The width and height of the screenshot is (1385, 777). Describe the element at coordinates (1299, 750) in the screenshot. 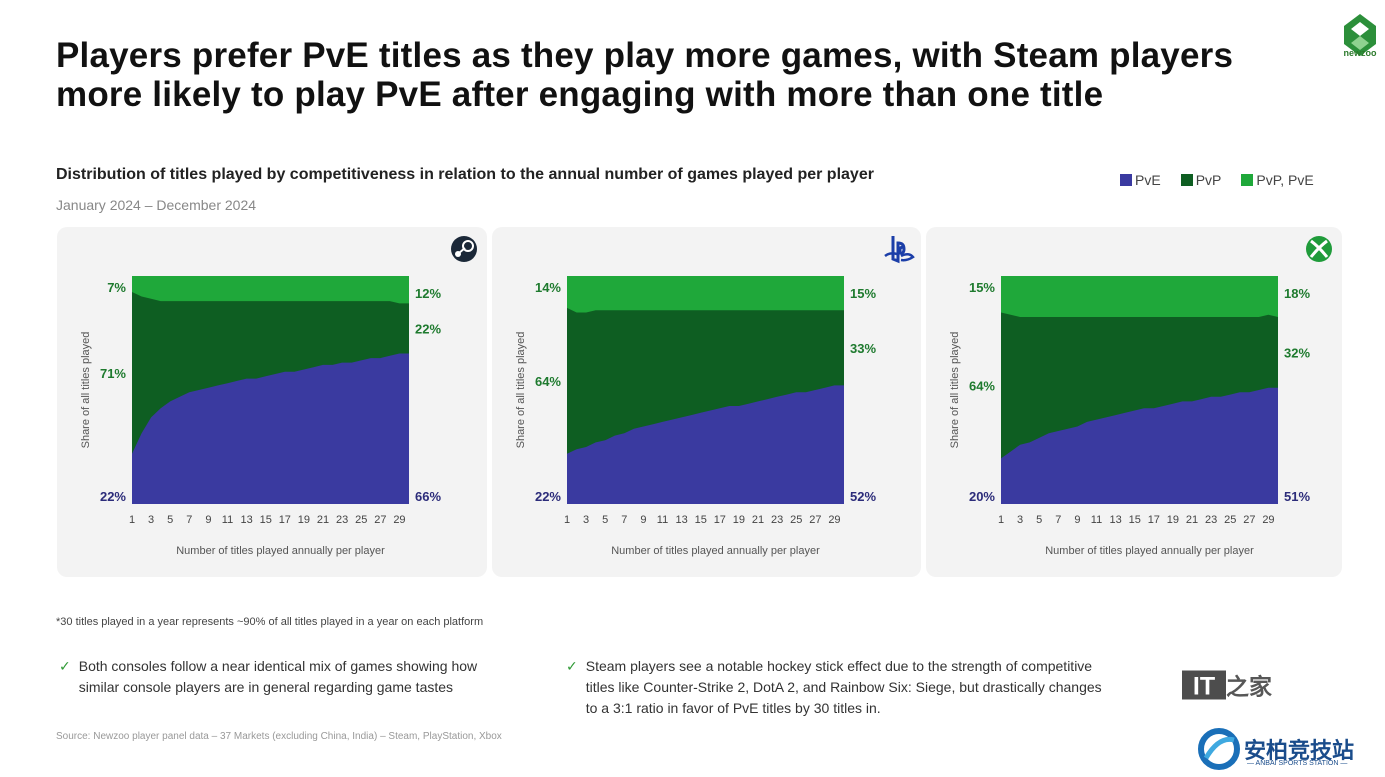

I see `watermark-brand: 安柏竞技站` at that location.